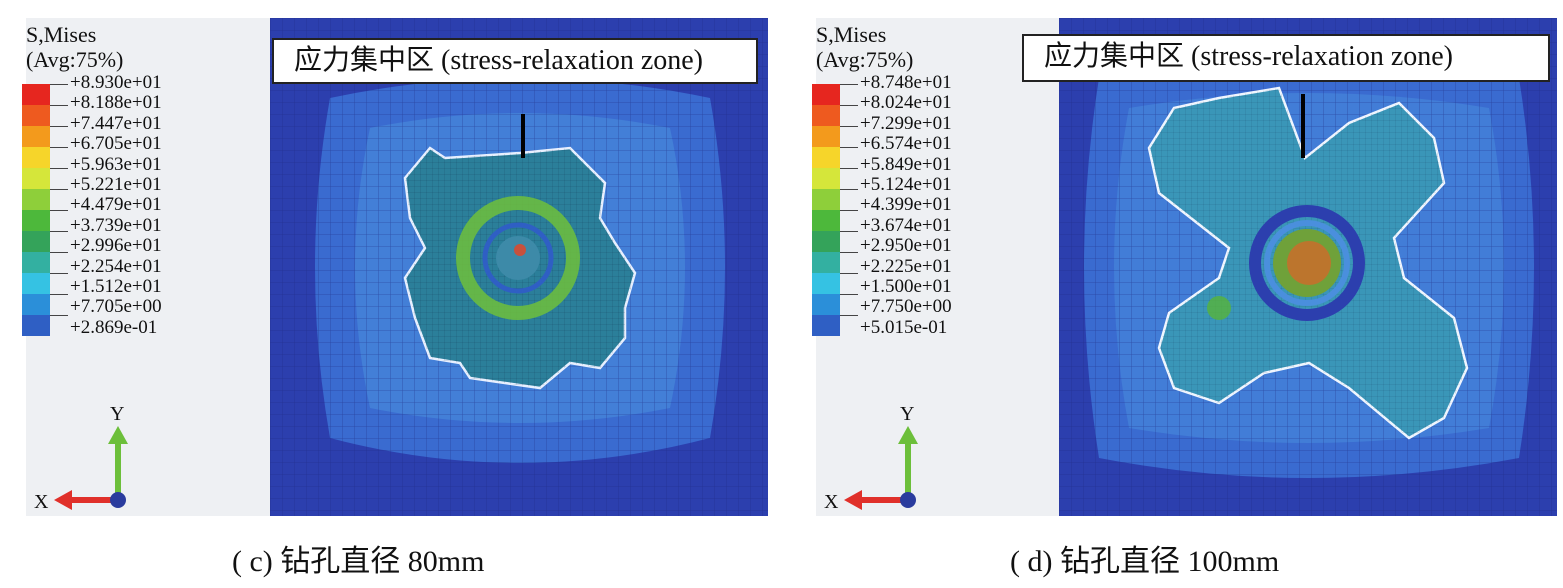 The width and height of the screenshot is (1563, 588). What do you see at coordinates (1145, 561) in the screenshot?
I see `caption-d: ( d) 钻孔直径 100mm` at bounding box center [1145, 561].